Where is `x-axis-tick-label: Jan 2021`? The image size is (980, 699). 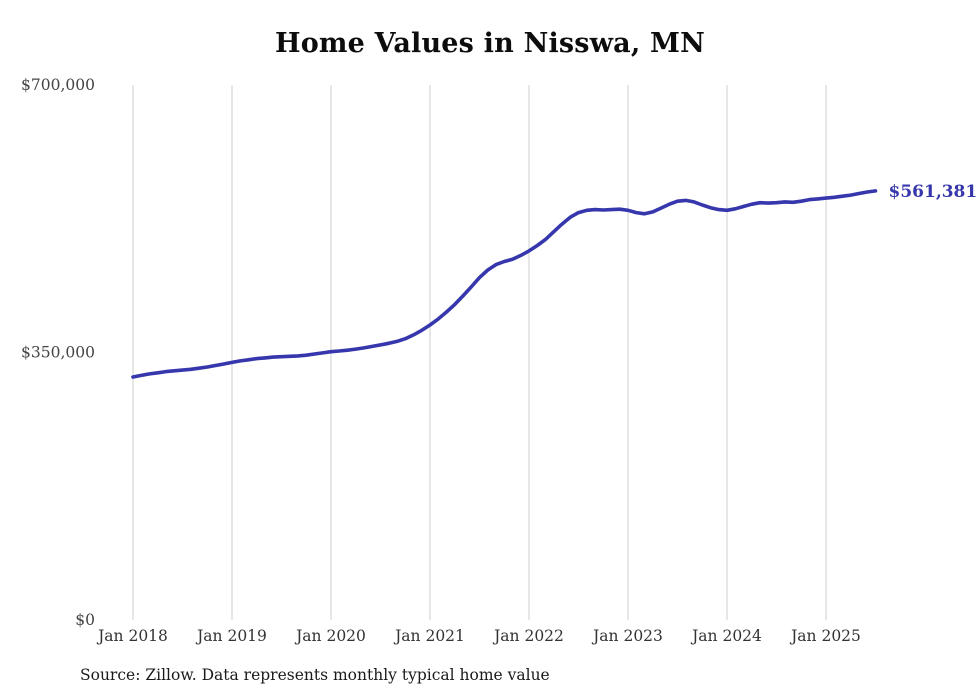 x-axis-tick-label: Jan 2021 is located at coordinates (429, 636).